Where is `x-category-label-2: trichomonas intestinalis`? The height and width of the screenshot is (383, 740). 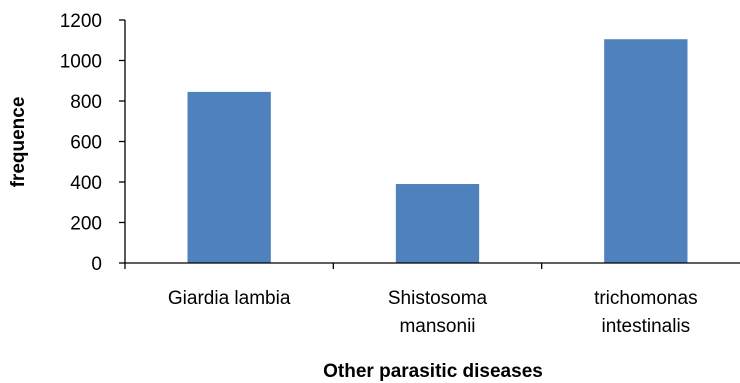
x-category-label-2: trichomonas intestinalis is located at coordinates (646, 312).